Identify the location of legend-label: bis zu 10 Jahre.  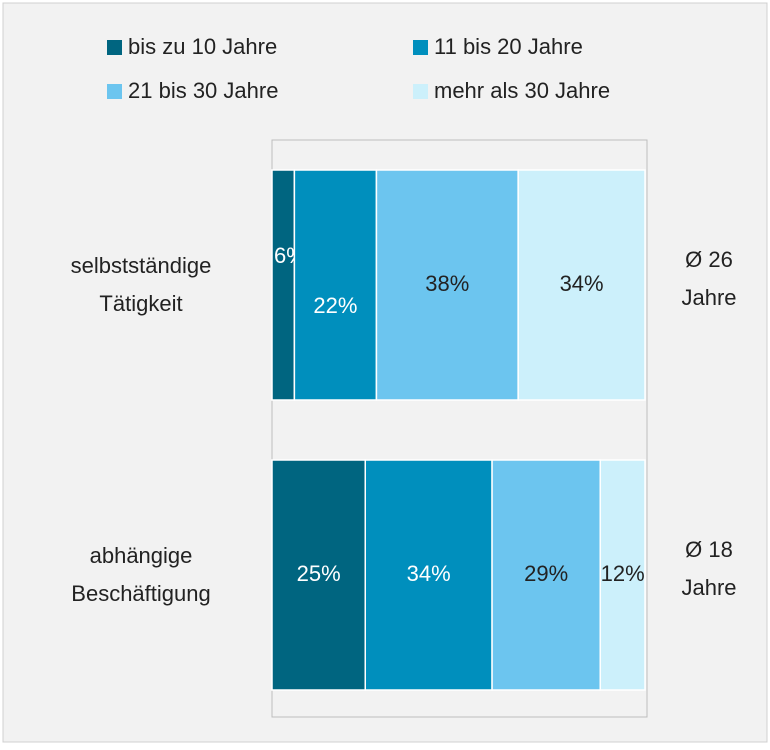
(202, 46).